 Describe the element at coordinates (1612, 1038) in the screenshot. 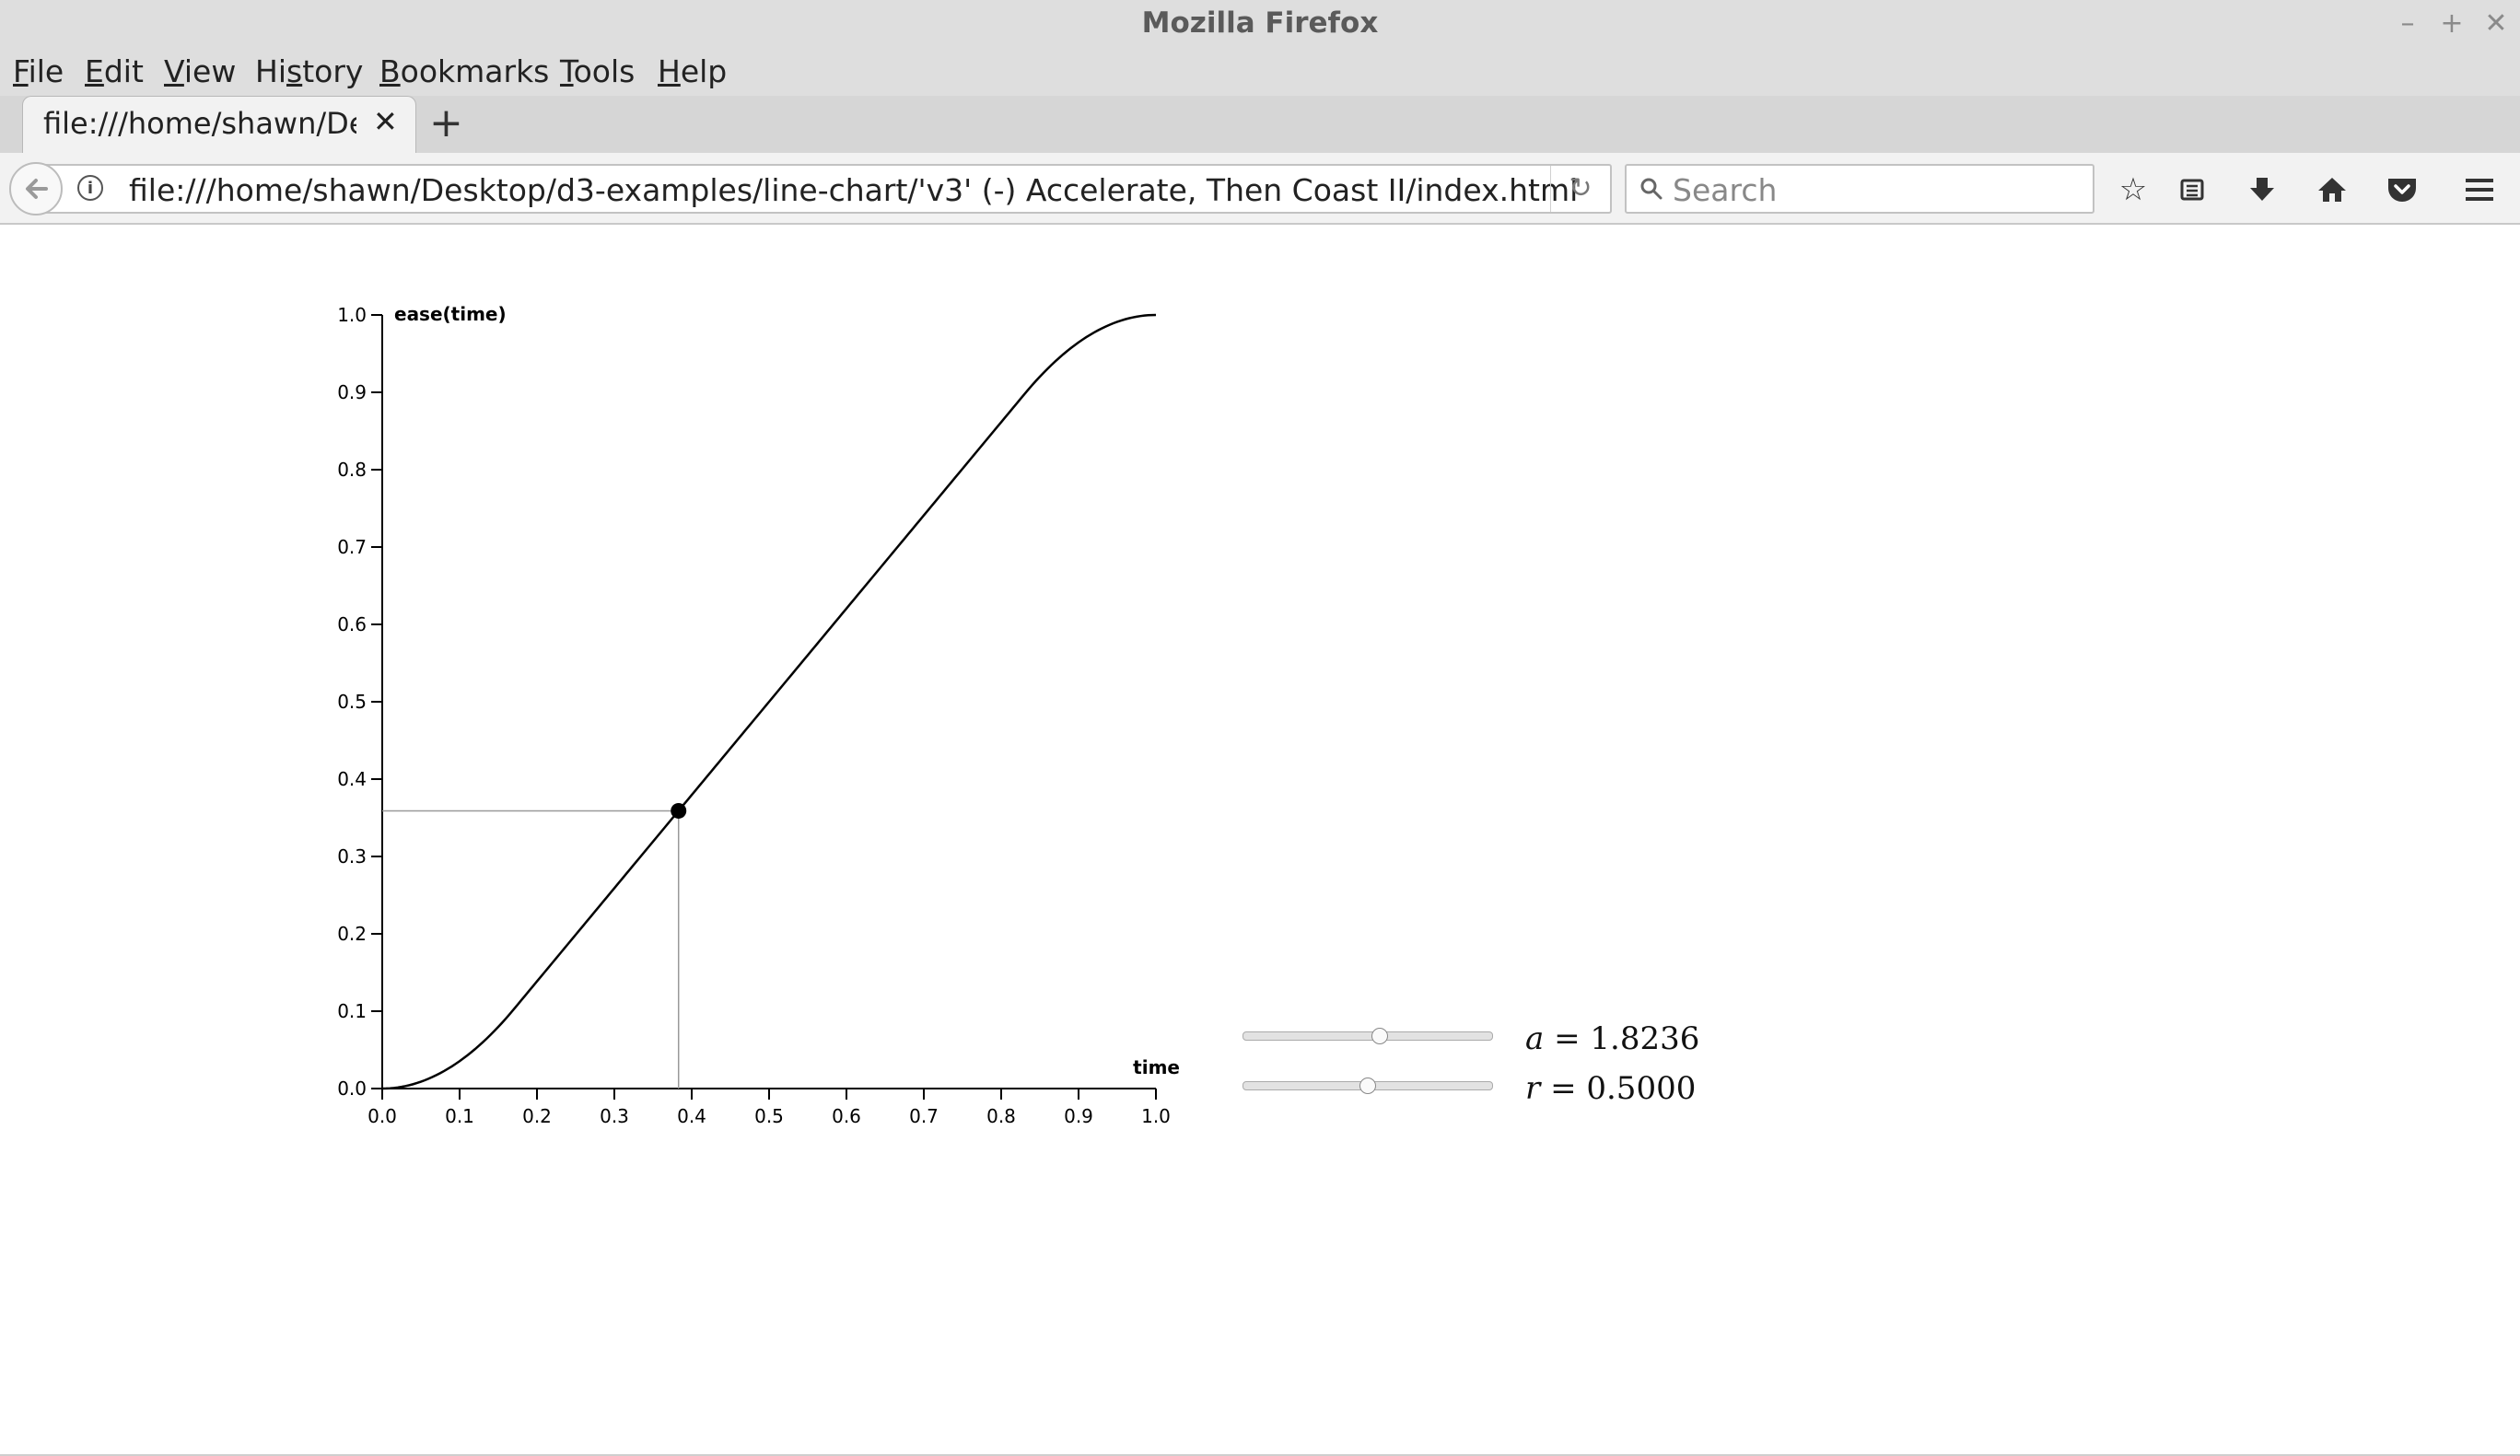

I see `param-a-label: a = 1.8236` at that location.